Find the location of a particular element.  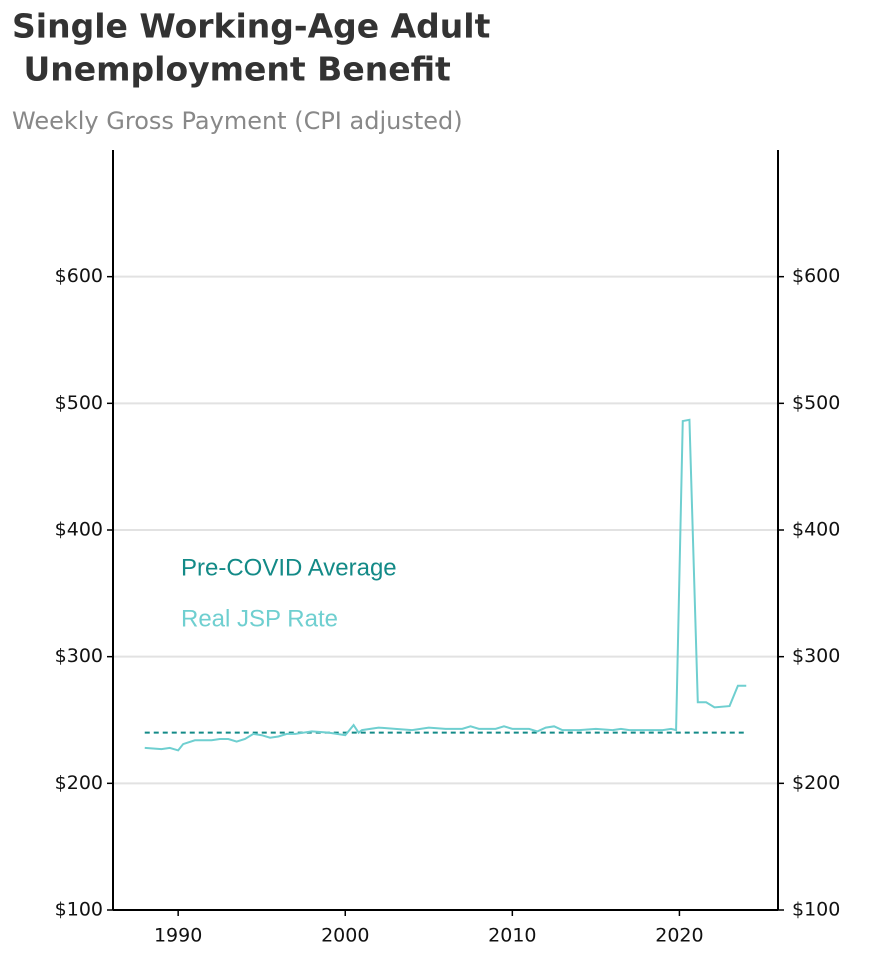

y-tick-label: $500 is located at coordinates (79, 403).